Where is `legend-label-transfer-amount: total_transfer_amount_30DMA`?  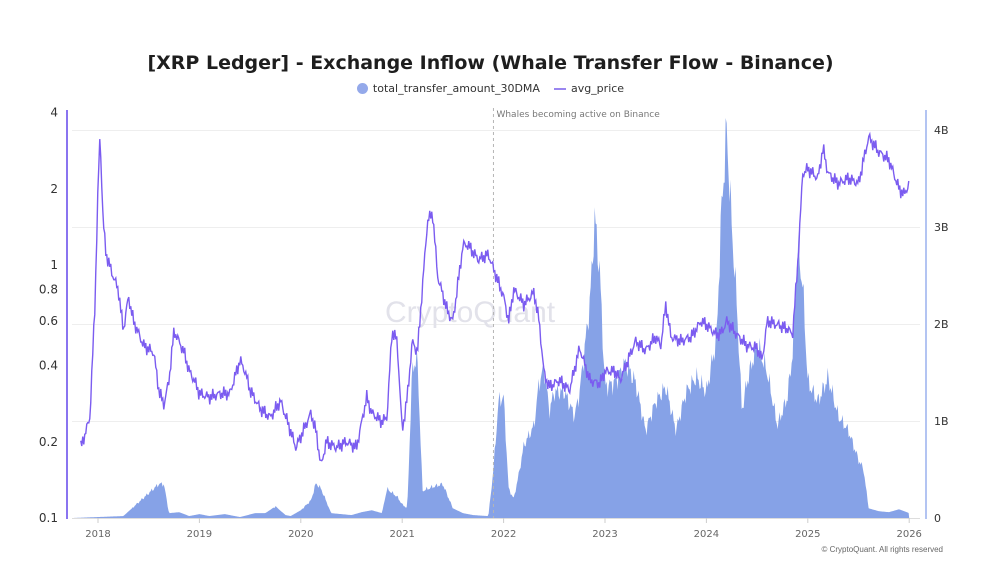
legend-label-transfer-amount: total_transfer_amount_30DMA is located at coordinates (456, 88).